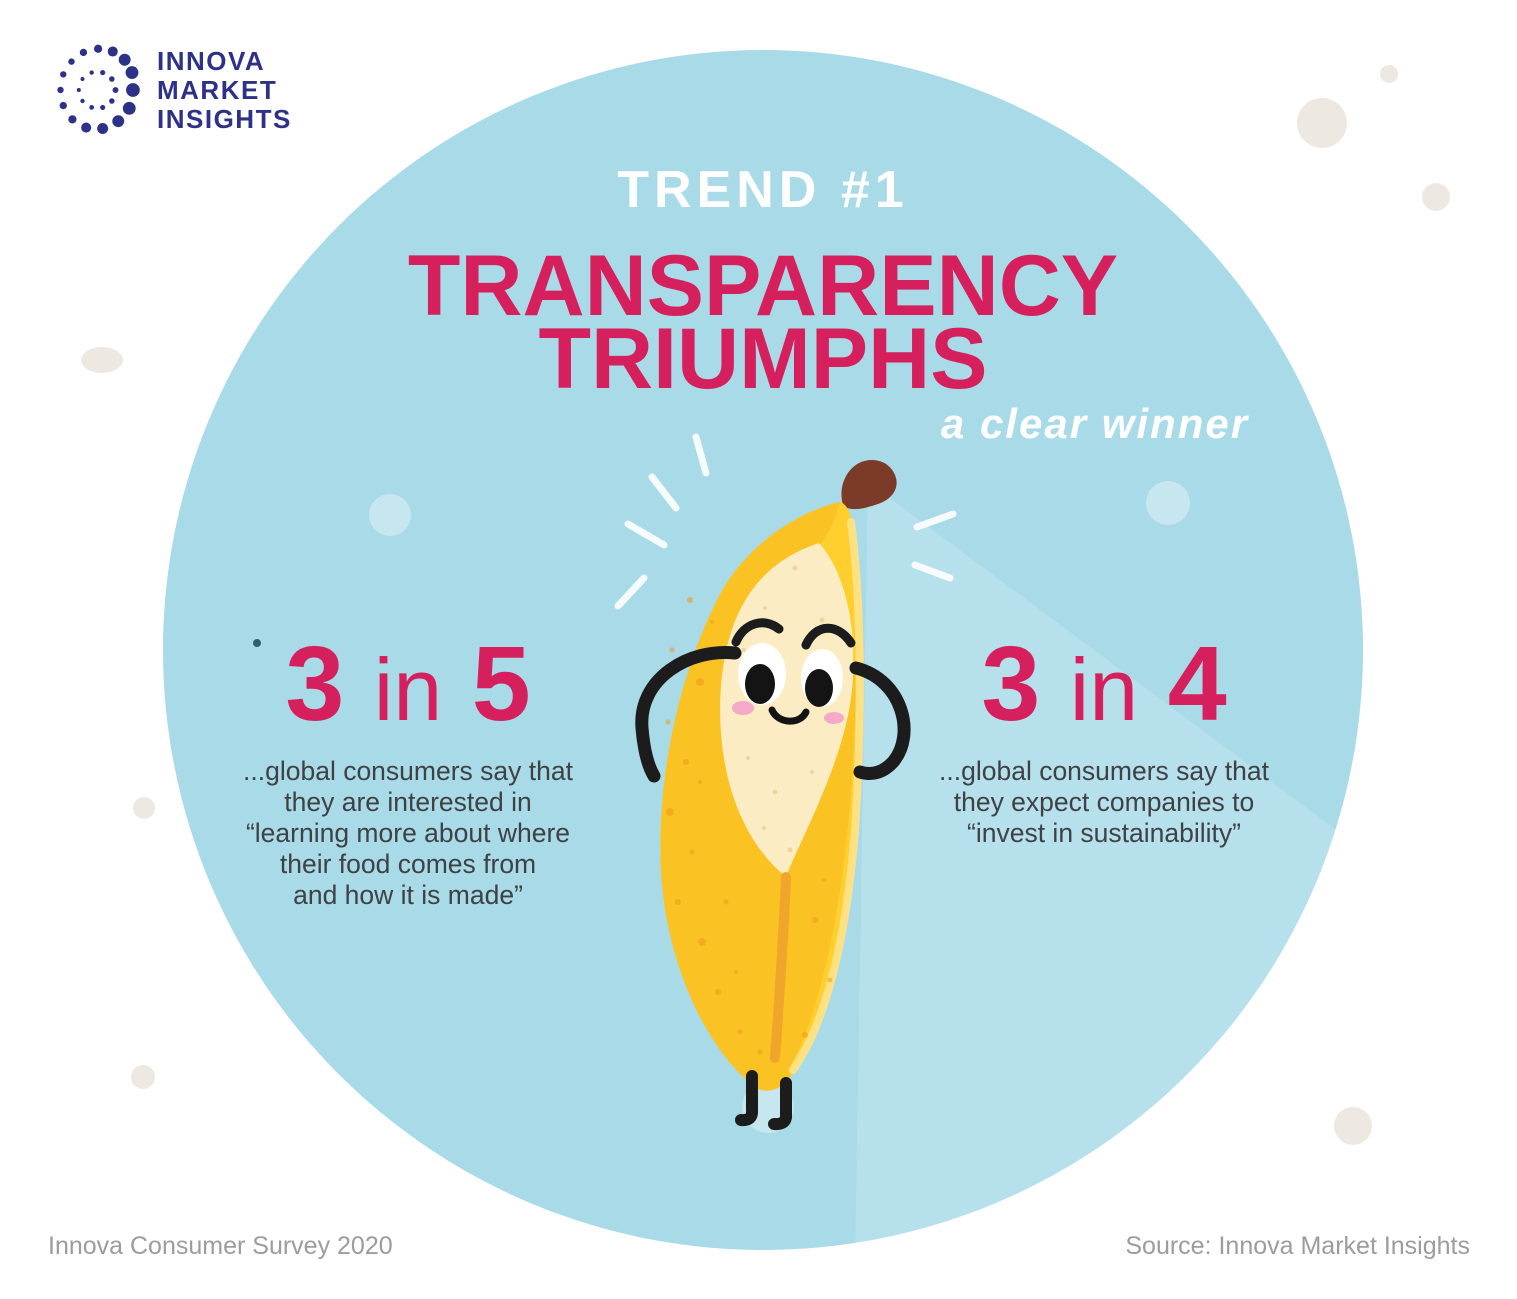 The image size is (1517, 1299). I want to click on banana-eyebrows, so click(793, 634).